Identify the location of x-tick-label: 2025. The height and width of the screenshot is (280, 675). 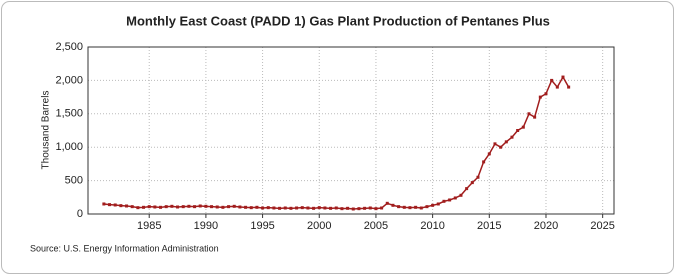
(602, 226).